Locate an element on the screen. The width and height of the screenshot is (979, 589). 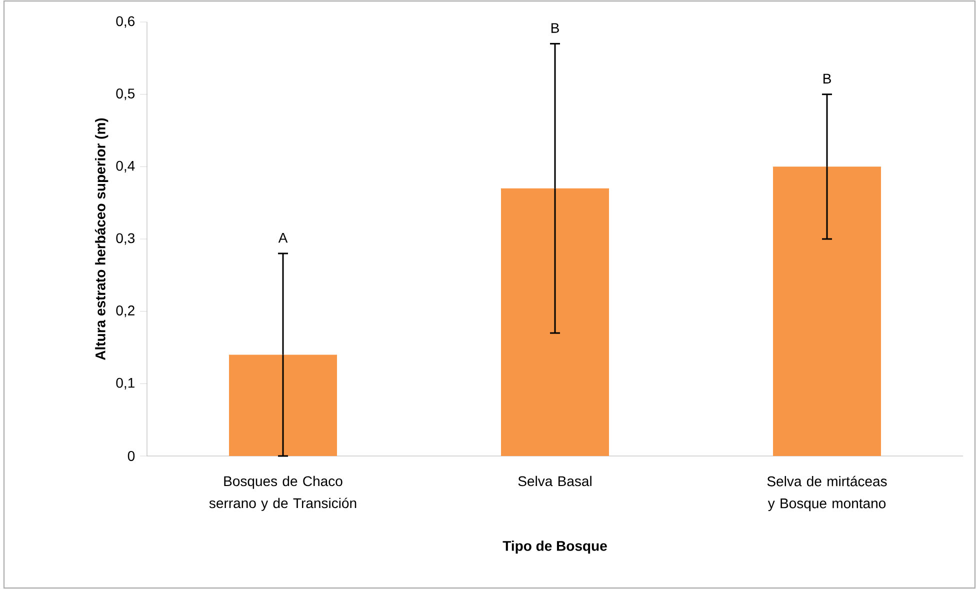
y-tick-label: 0,3 is located at coordinates (125, 239).